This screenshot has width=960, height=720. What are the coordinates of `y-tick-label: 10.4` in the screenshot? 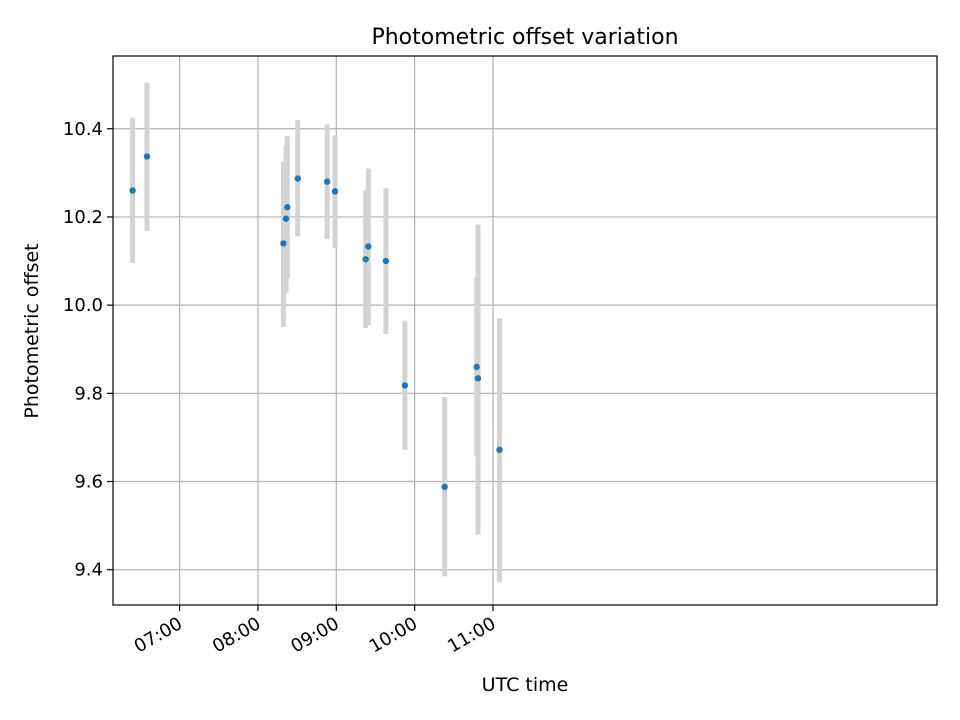 It's located at (83, 129).